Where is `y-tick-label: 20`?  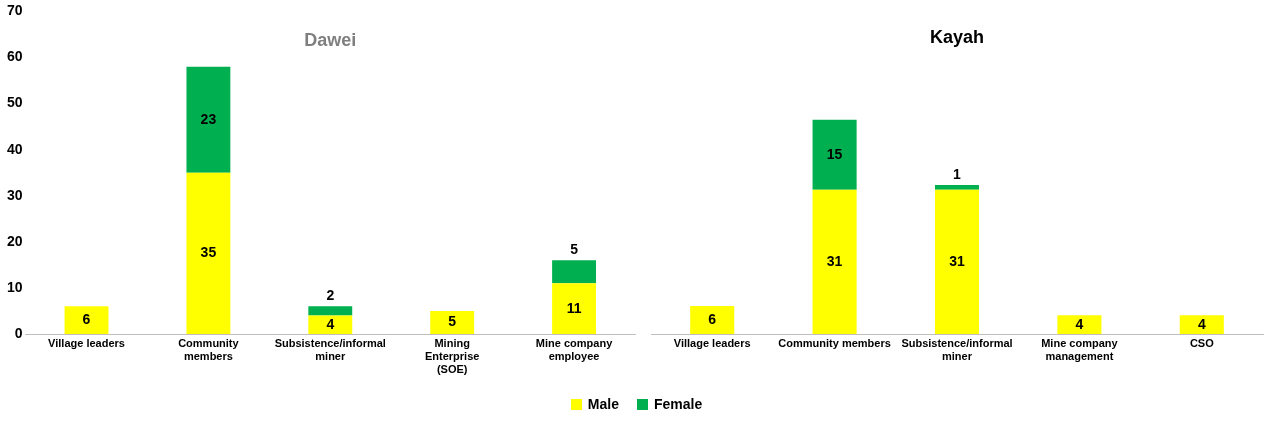 y-tick-label: 20 is located at coordinates (14, 240).